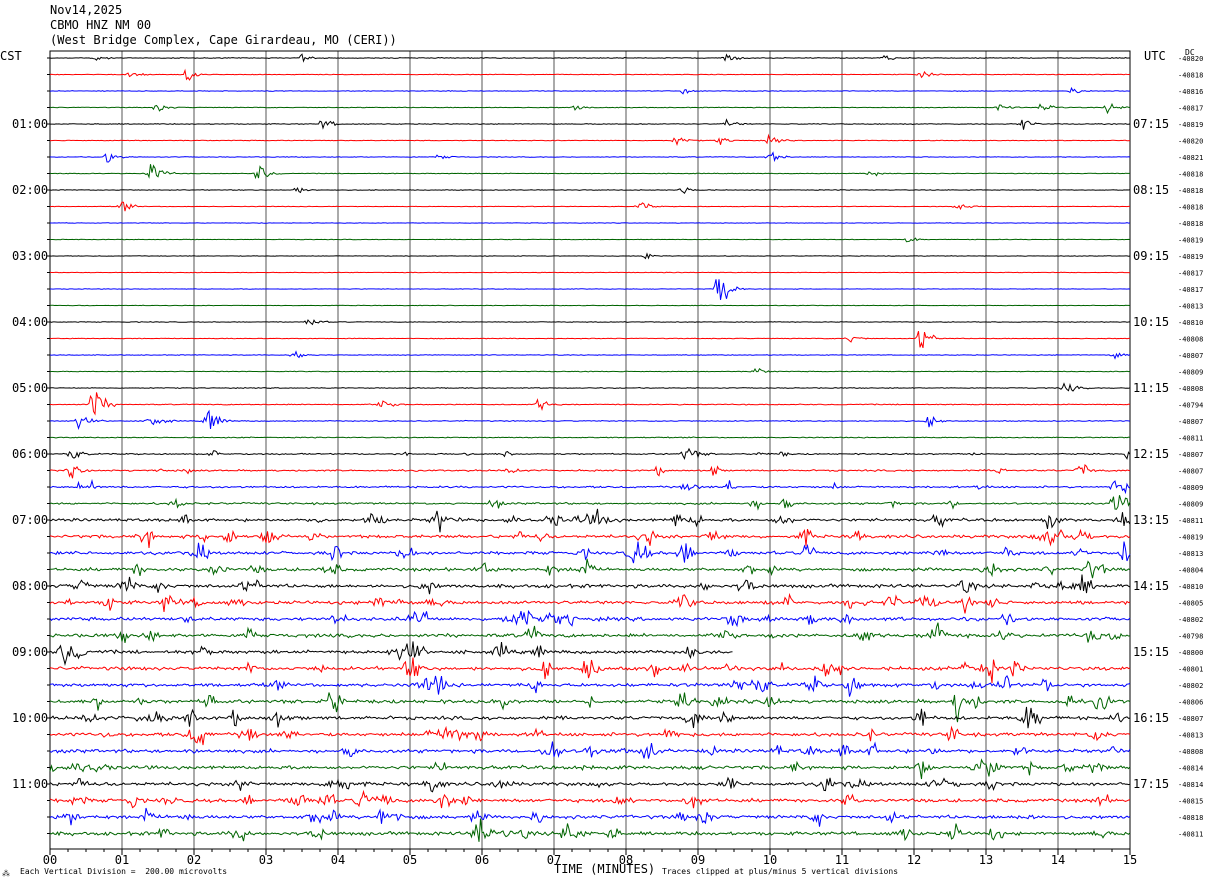 The width and height of the screenshot is (1210, 886). Describe the element at coordinates (1151, 454) in the screenshot. I see `utc-time-label: 12:15` at that location.